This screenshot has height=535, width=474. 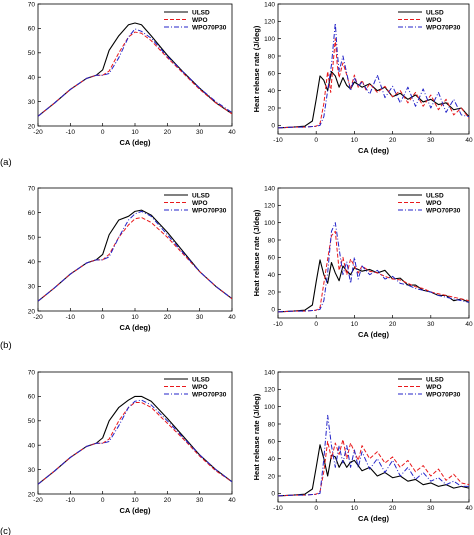 What do you see at coordinates (6, 345) in the screenshot?
I see `row-label-b: (b)` at bounding box center [6, 345].